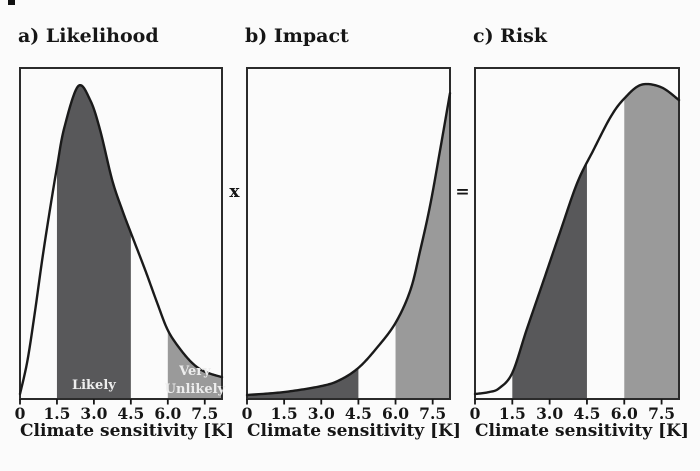 This screenshot has height=471, width=700. I want to click on panel-title-likelihood: a) Likelihood, so click(88, 36).